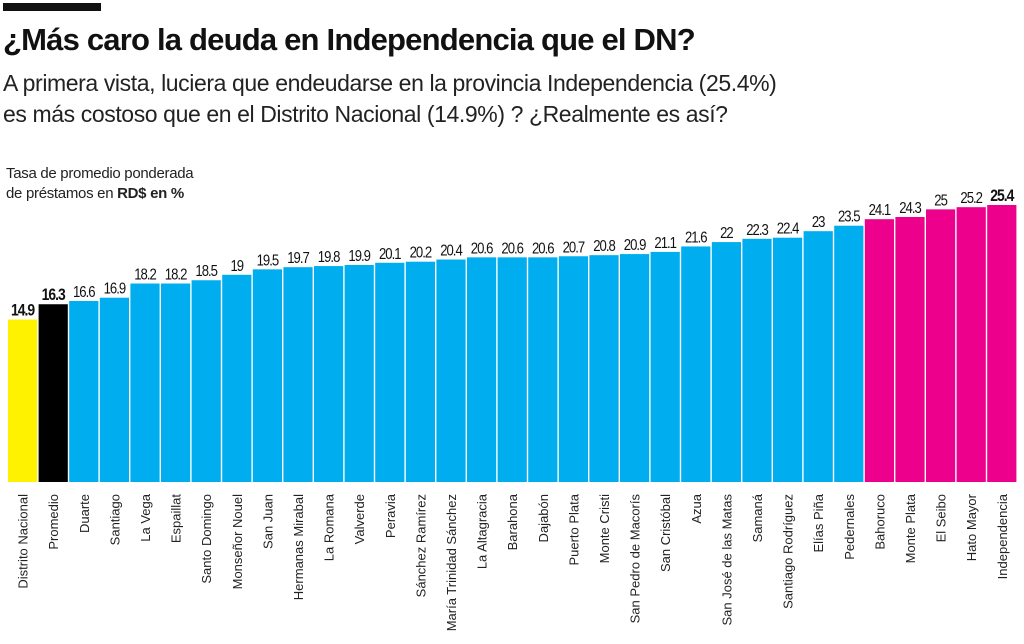 The image size is (1024, 644). I want to click on data-label-17: 20.6, so click(543, 248).